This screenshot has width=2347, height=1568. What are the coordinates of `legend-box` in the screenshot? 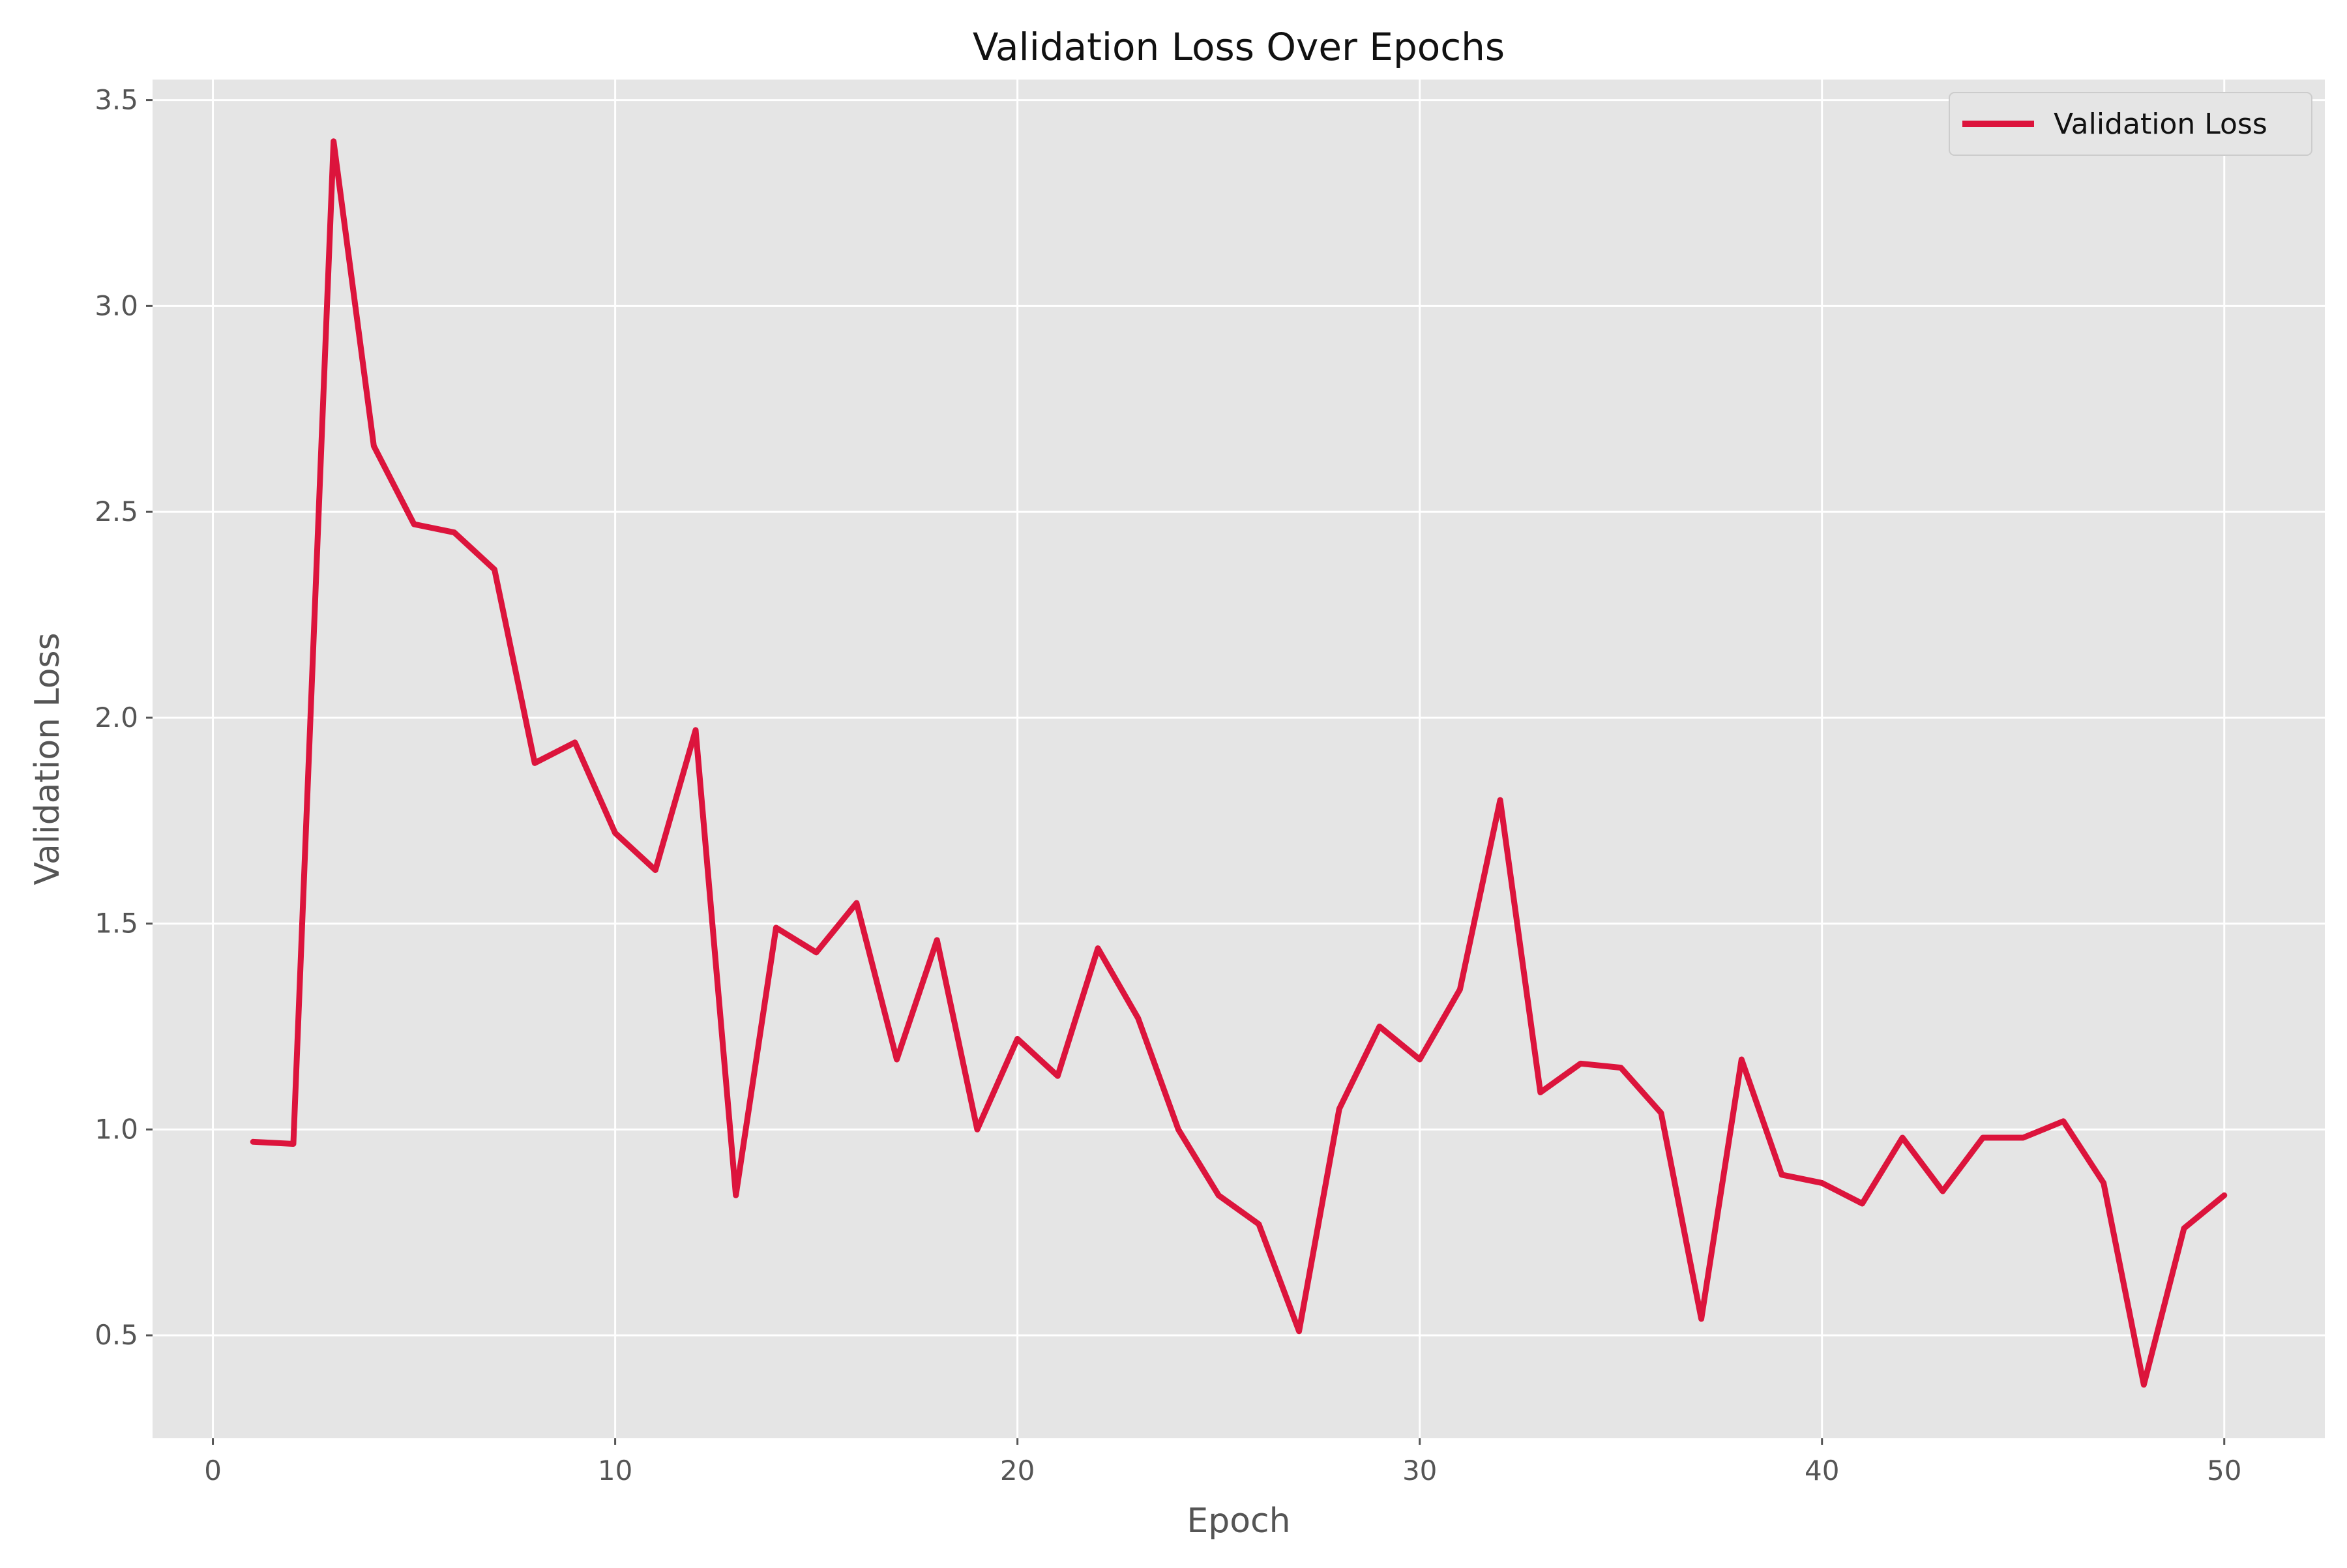 It's located at (2130, 124).